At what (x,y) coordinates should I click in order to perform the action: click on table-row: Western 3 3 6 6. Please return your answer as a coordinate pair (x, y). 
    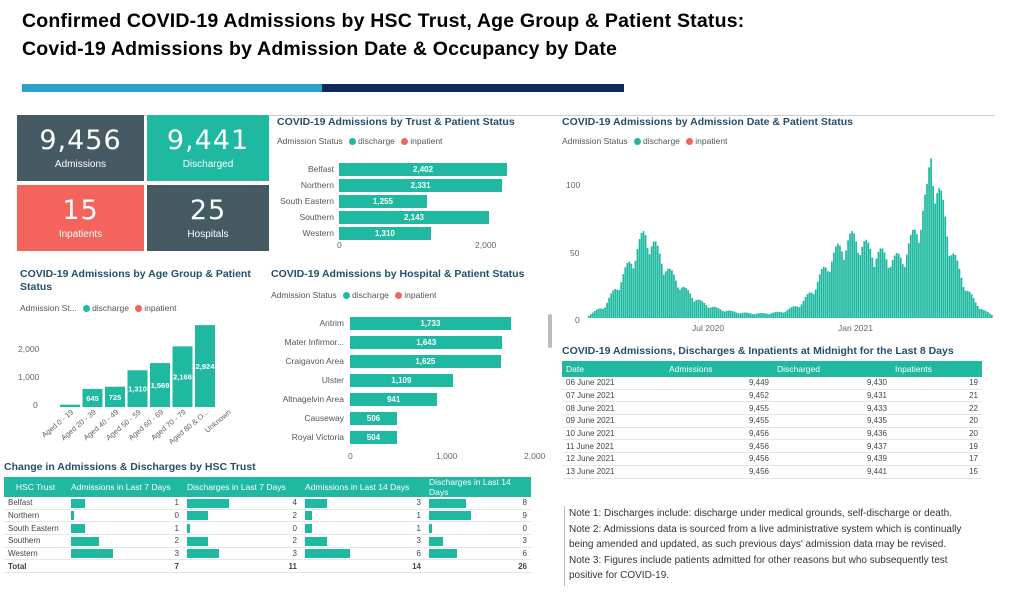
    Looking at the image, I should click on (267, 554).